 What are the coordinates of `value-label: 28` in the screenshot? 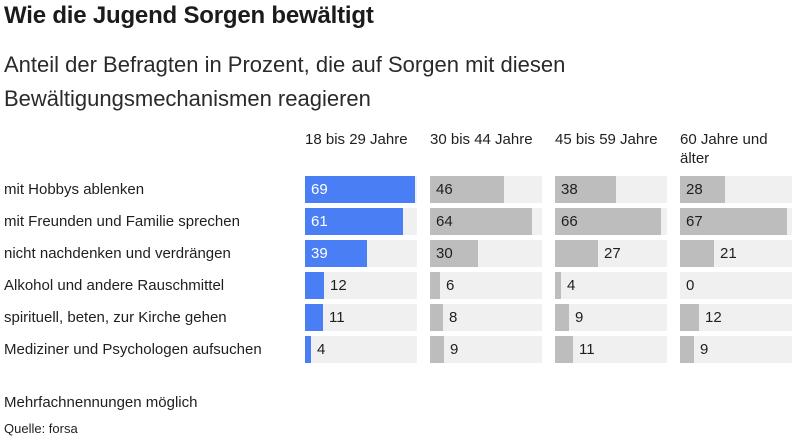 It's located at (694, 189).